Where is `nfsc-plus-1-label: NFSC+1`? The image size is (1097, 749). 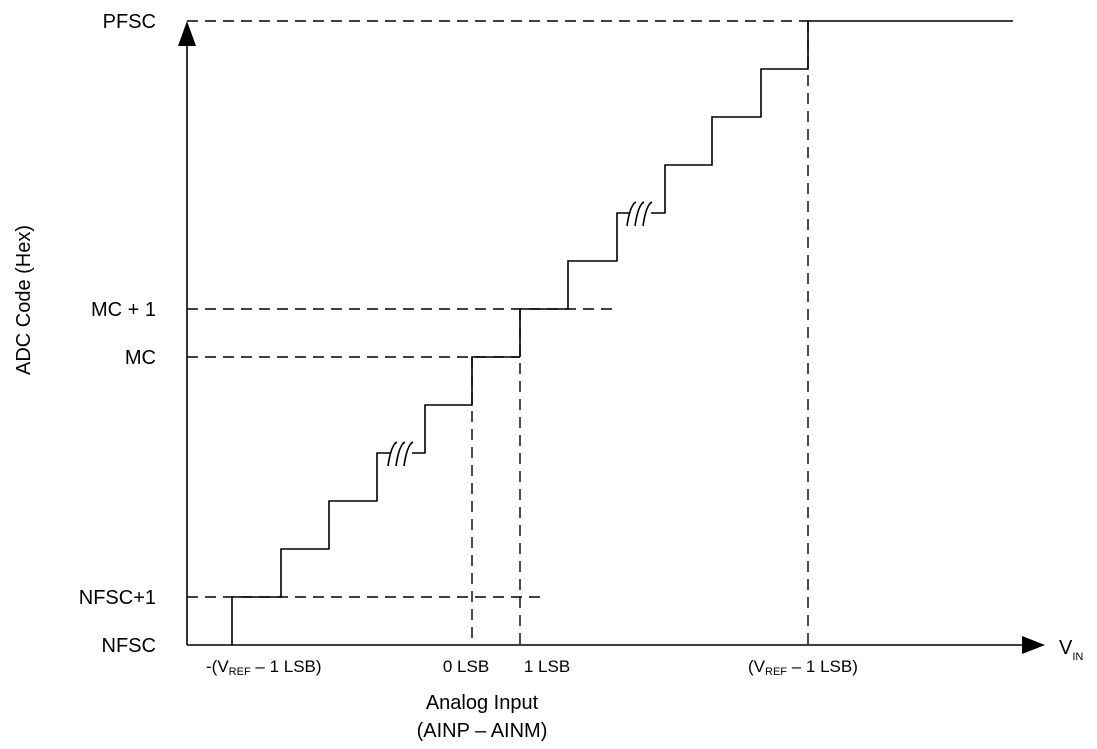
nfsc-plus-1-label: NFSC+1 is located at coordinates (117, 598).